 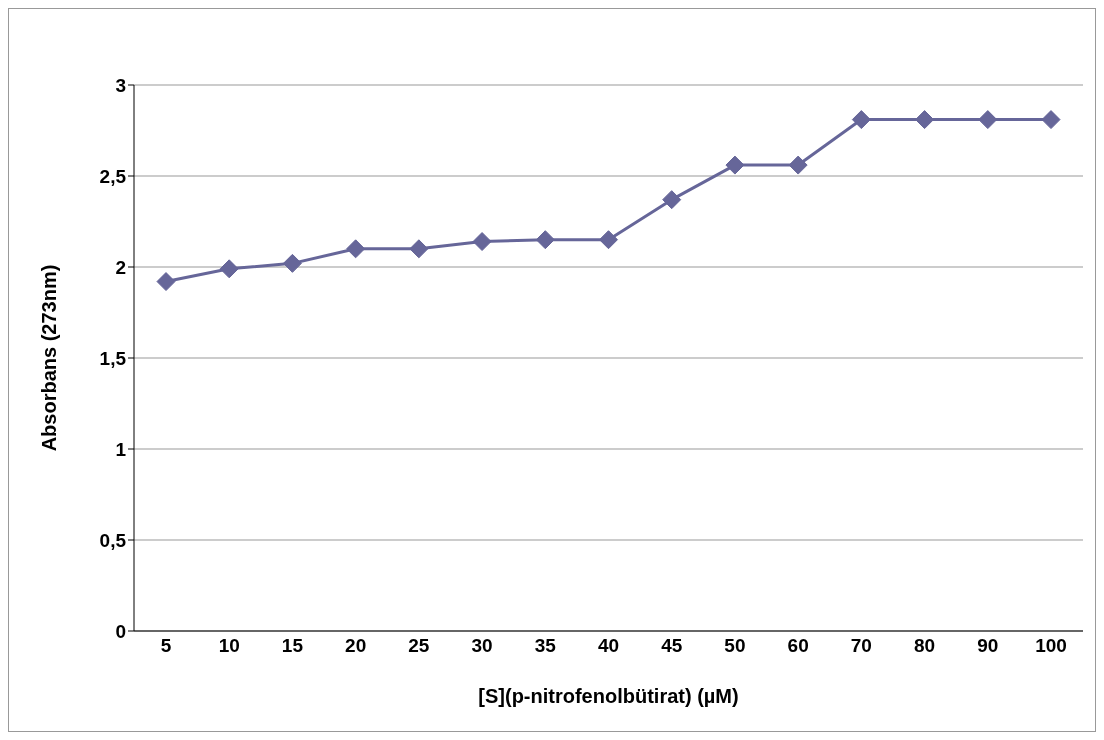 I want to click on x-tick-label: 45, so click(x=672, y=646).